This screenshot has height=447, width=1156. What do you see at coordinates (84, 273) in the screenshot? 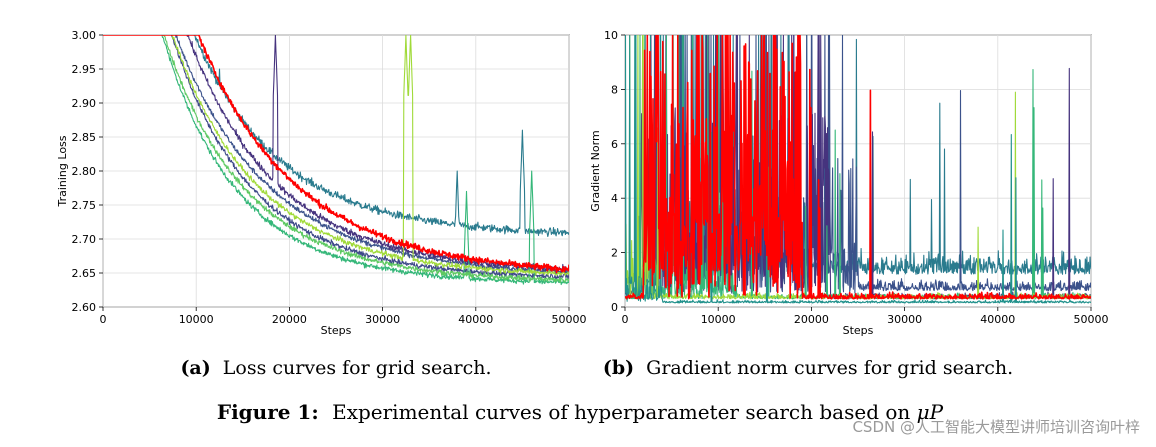
I see `loss-ytick-label: 2.65` at bounding box center [84, 273].